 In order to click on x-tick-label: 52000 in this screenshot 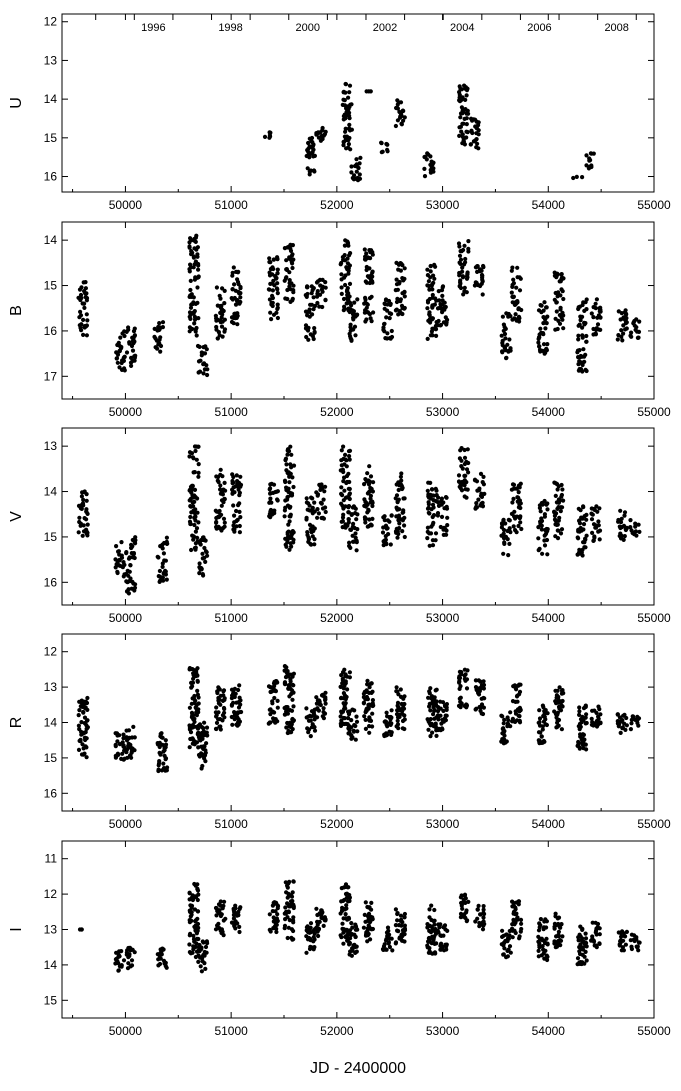, I will do `click(337, 205)`.